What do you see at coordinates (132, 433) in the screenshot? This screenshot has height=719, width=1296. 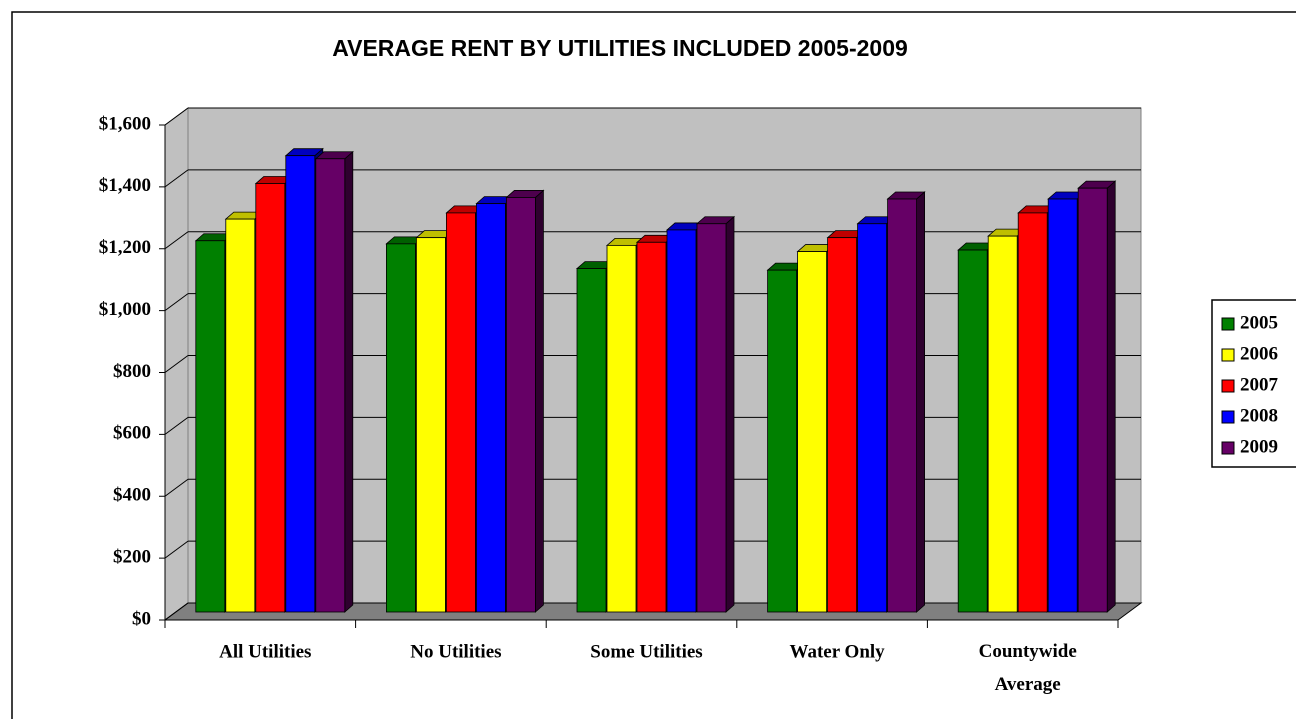 I see `y-tick-label: $600` at bounding box center [132, 433].